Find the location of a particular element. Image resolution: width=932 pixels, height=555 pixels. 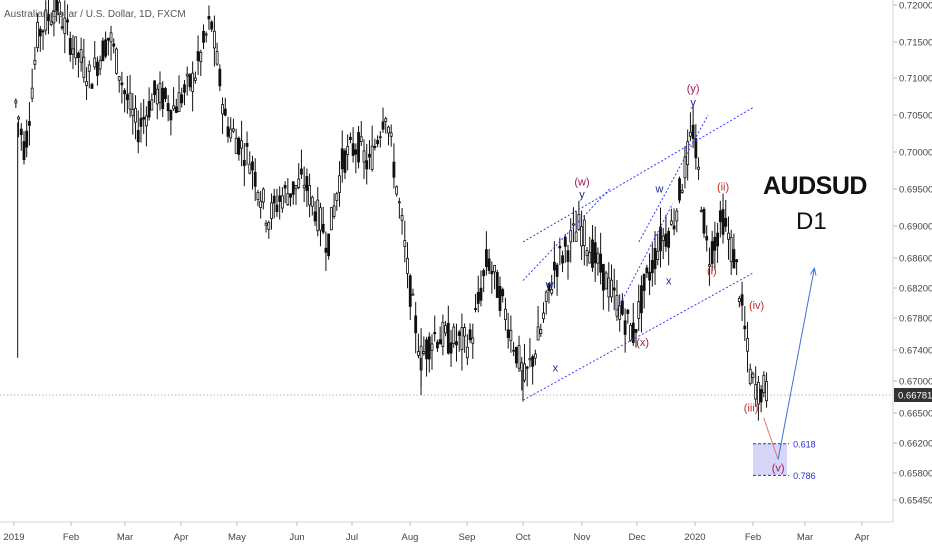

x-tick-label: Nov is located at coordinates (582, 537).